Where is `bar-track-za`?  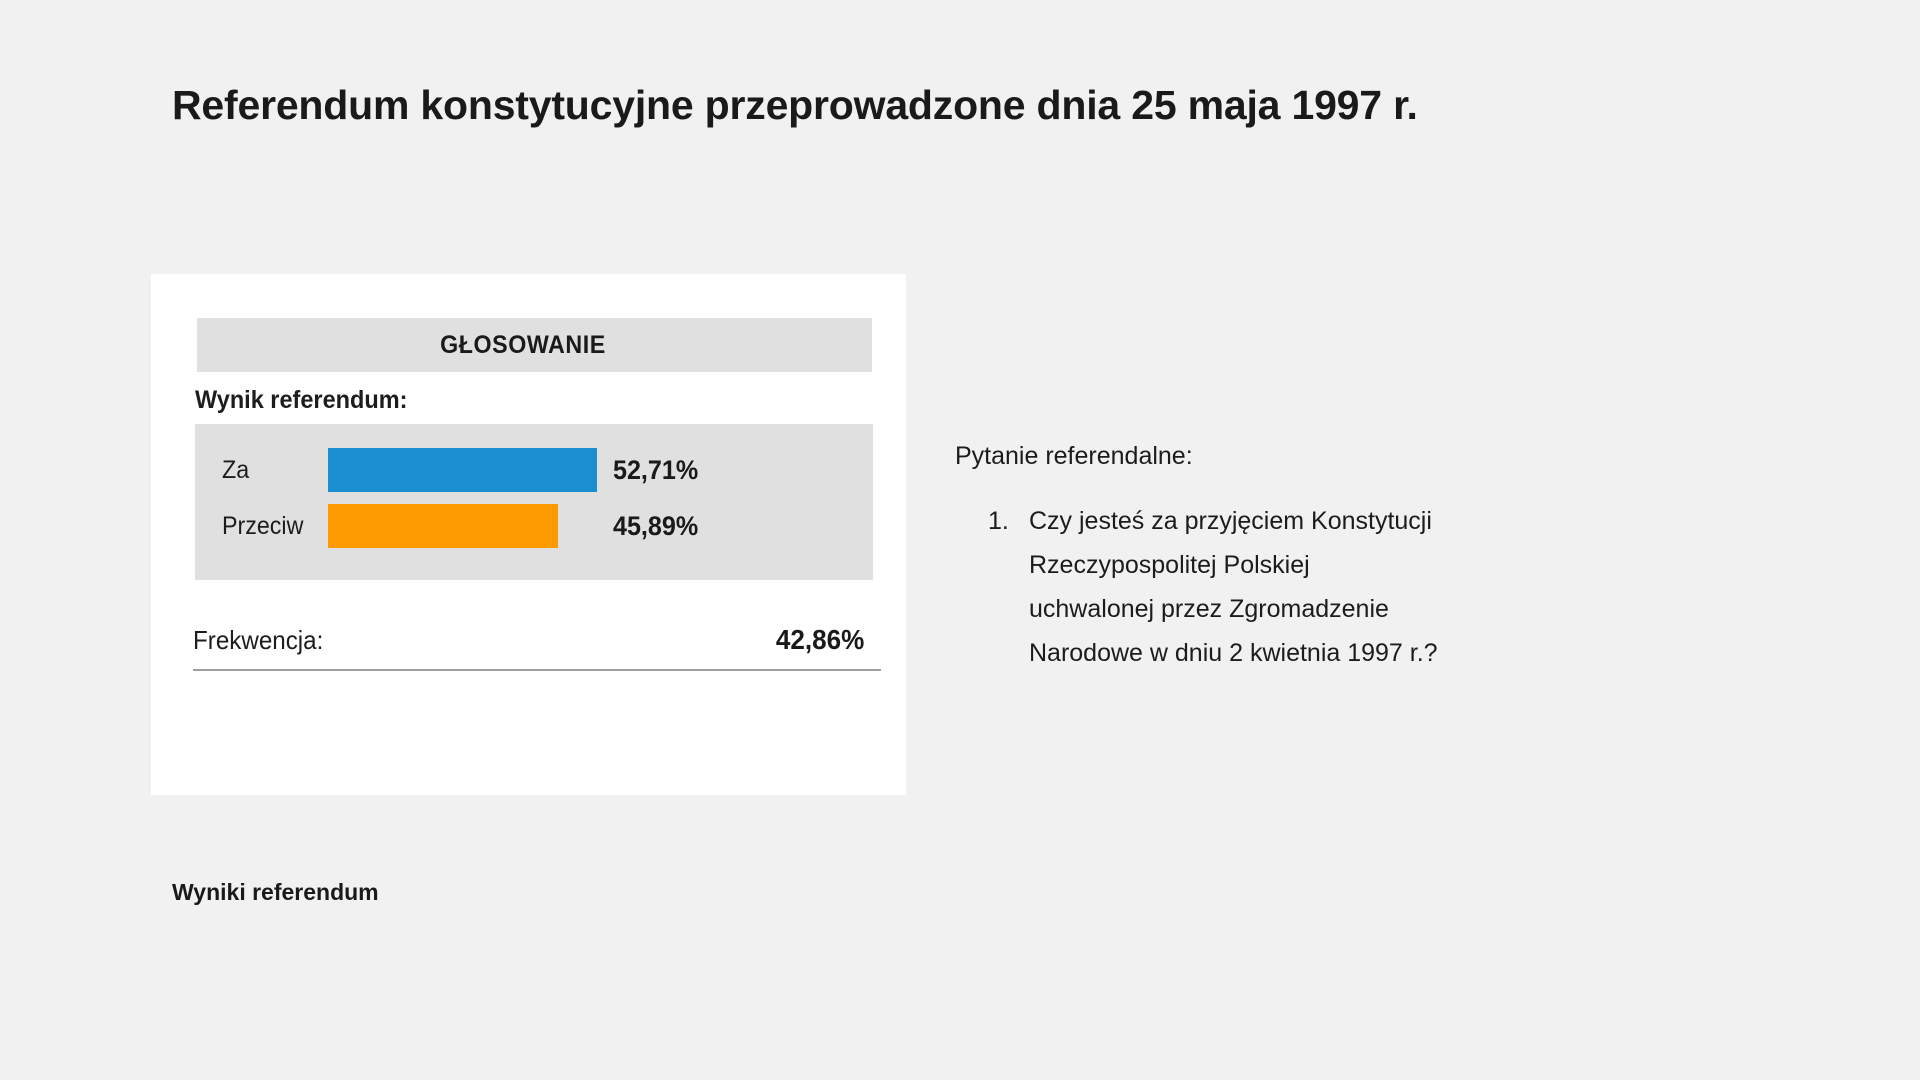 bar-track-za is located at coordinates (462, 470).